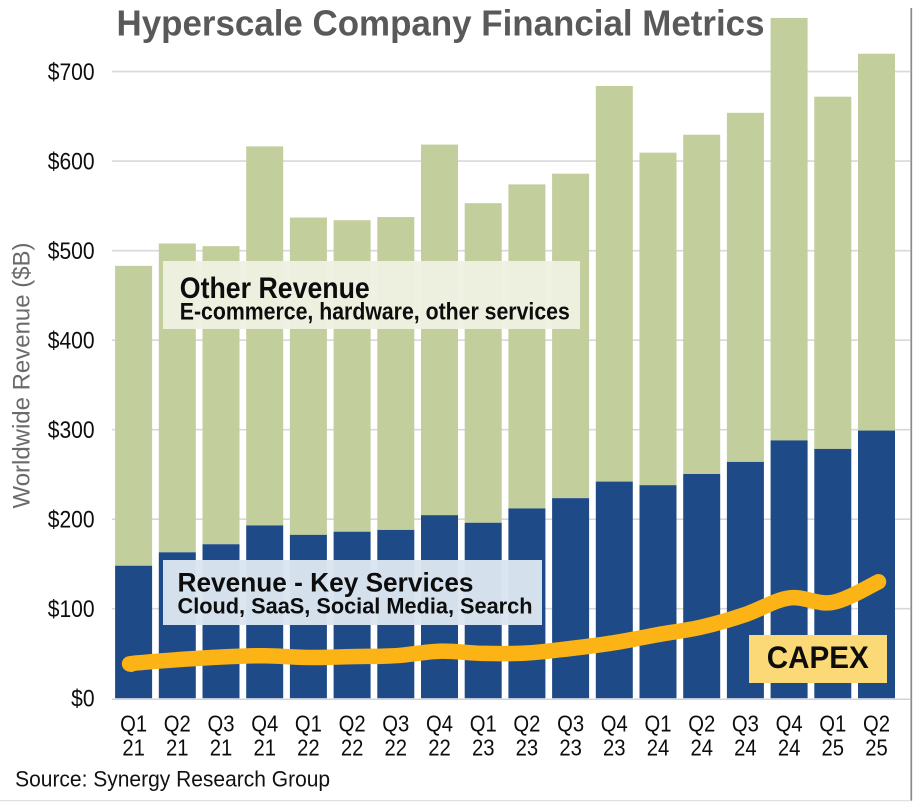  I want to click on svg-text: $500, so click(71, 251).